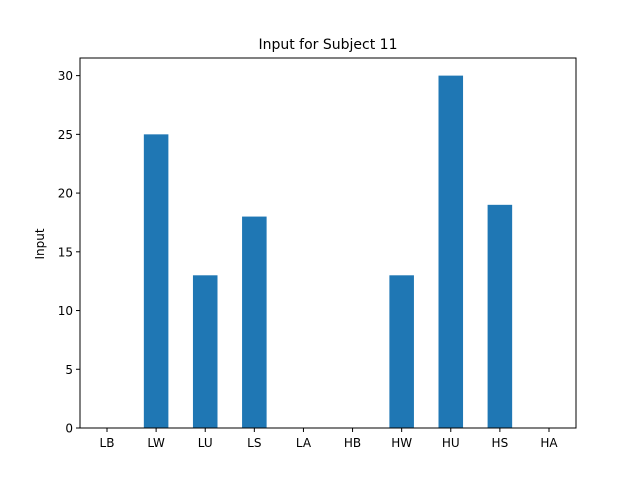 This screenshot has width=640, height=484. What do you see at coordinates (40, 243) in the screenshot?
I see `y-axis-label: Input` at bounding box center [40, 243].